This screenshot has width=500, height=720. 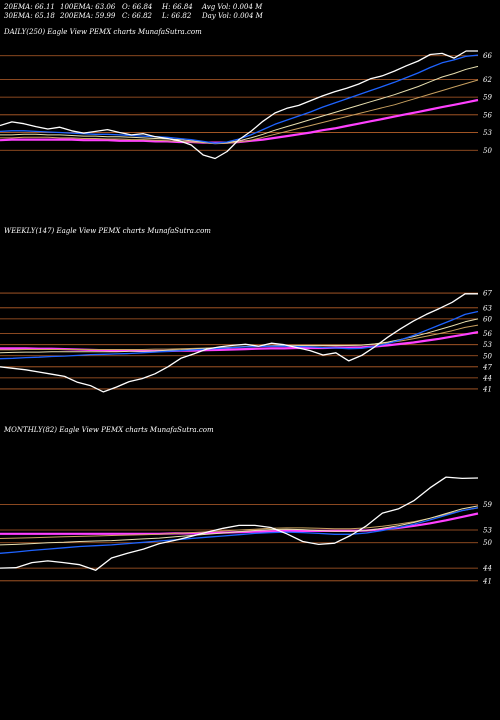 I want to click on stat-low: L: 66.82, so click(x=177, y=16).